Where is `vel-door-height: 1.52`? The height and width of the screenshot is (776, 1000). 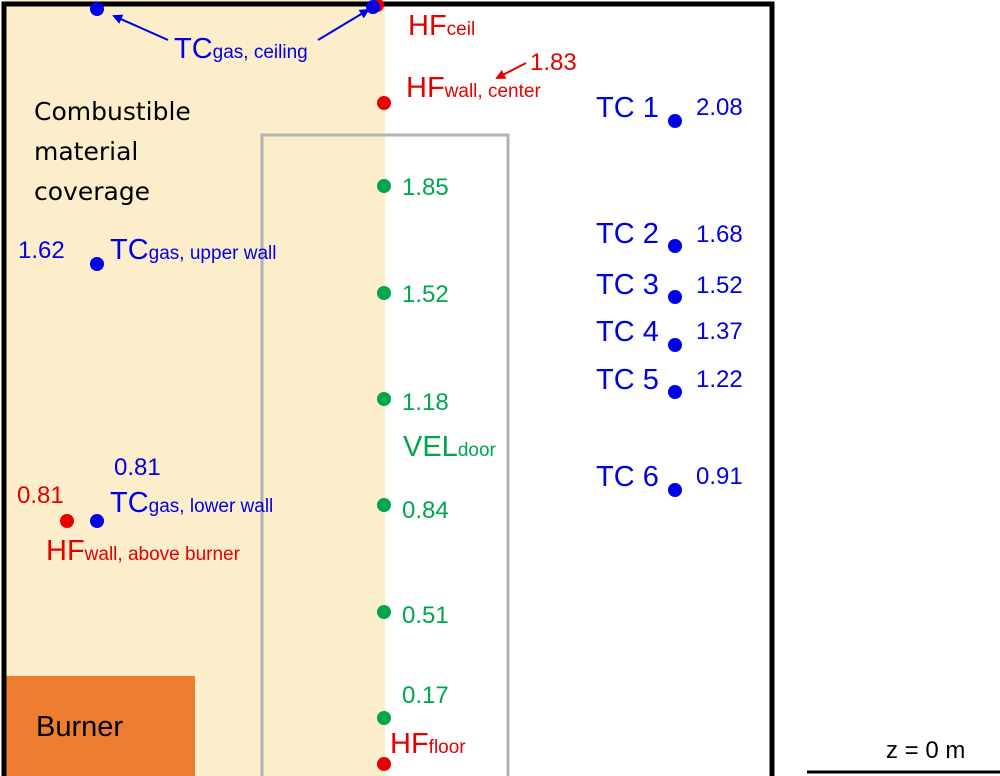 vel-door-height: 1.52 is located at coordinates (425, 294).